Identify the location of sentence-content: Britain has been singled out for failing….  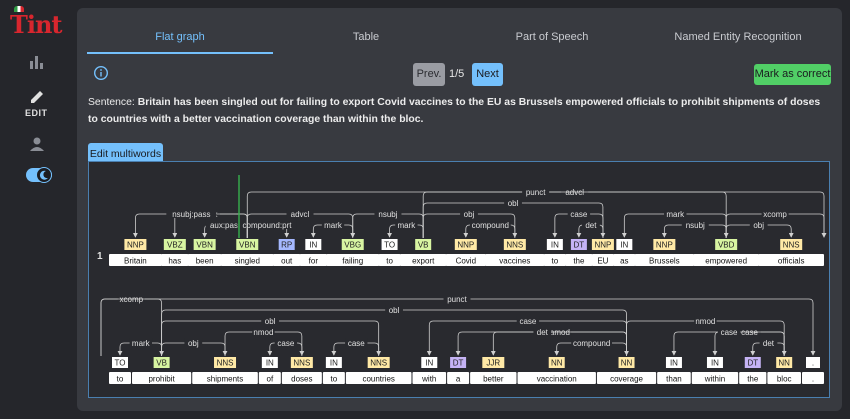
(454, 111).